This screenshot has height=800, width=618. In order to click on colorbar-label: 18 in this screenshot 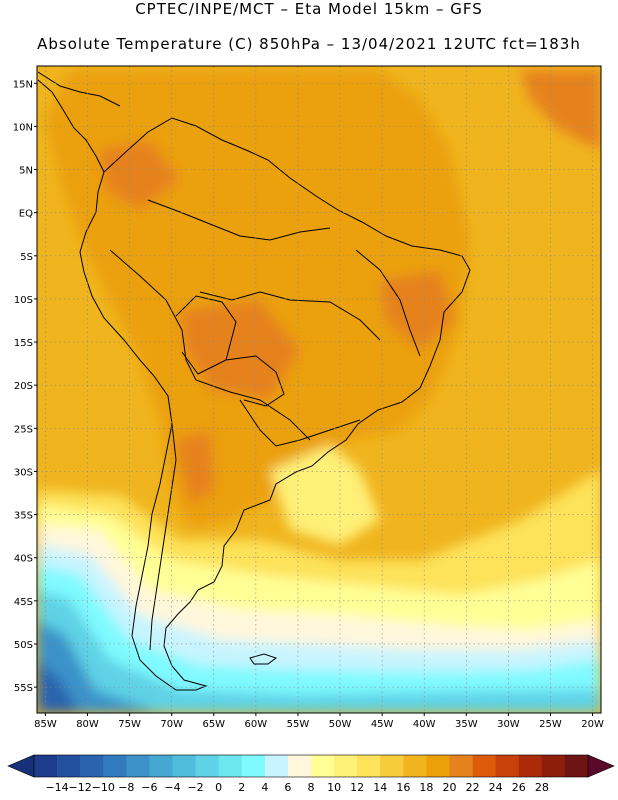, I will do `click(426, 787)`.